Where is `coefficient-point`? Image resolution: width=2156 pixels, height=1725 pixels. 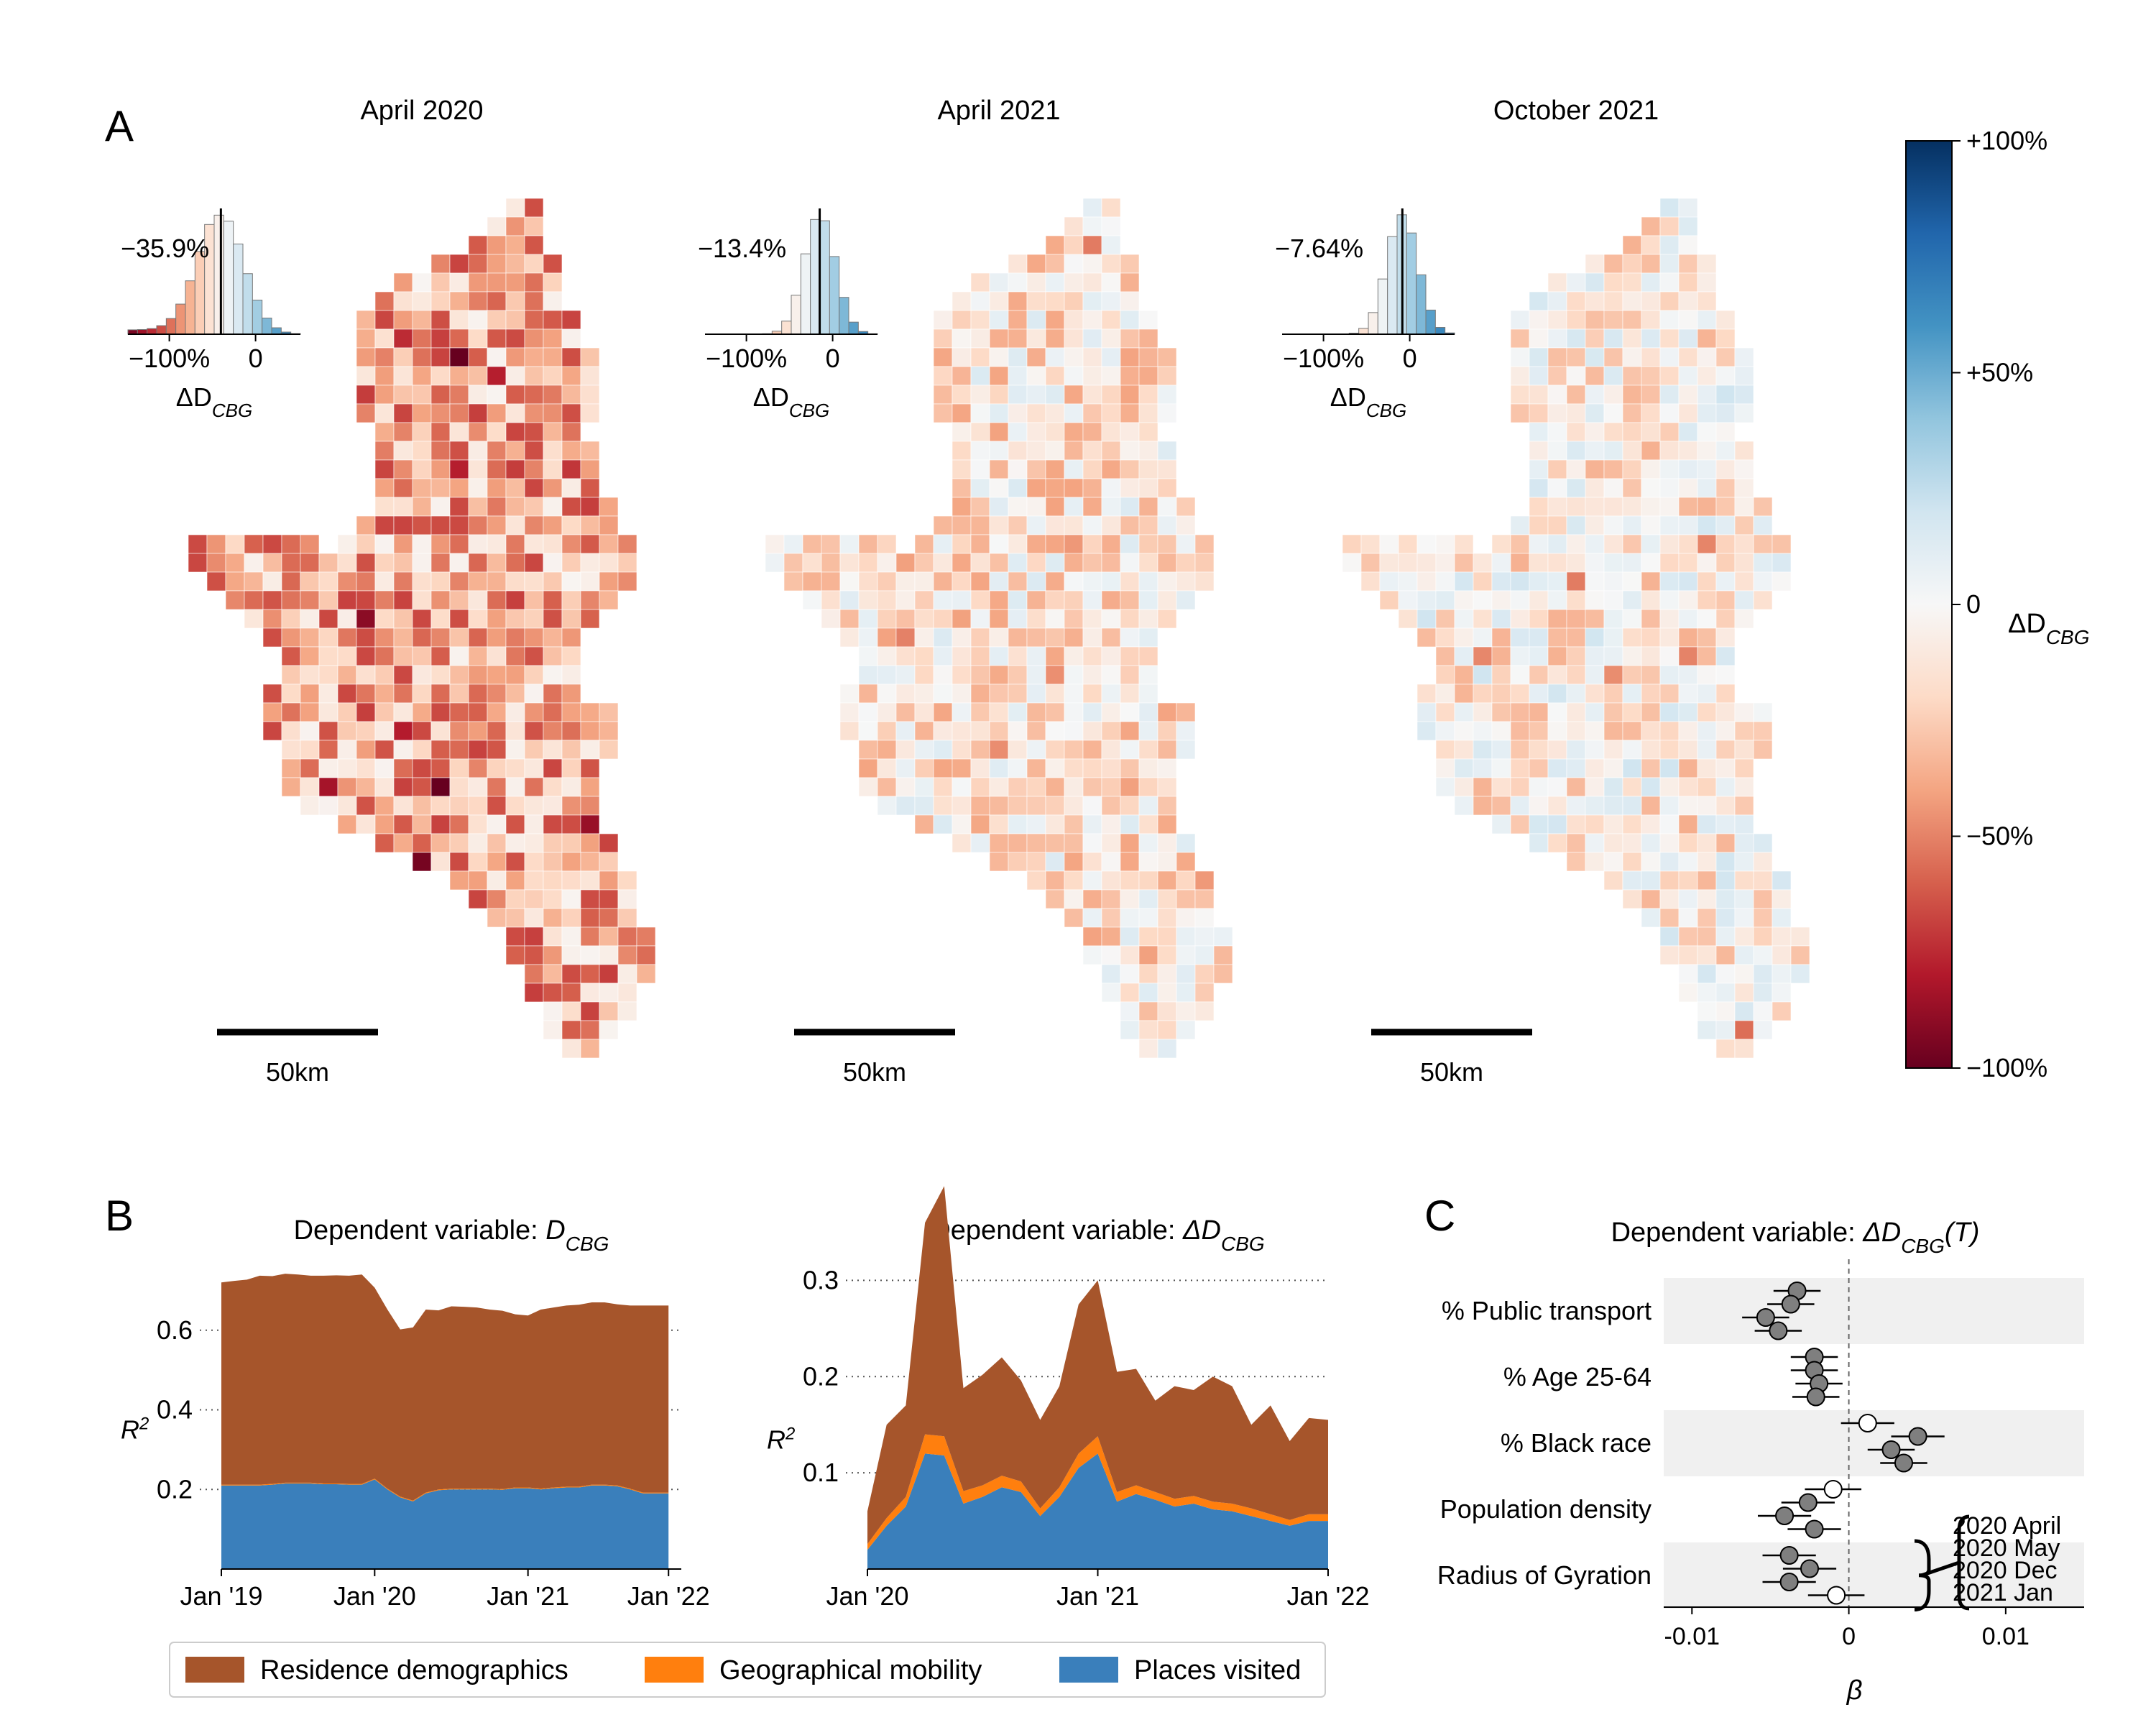
coefficient-point is located at coordinates (1765, 1317).